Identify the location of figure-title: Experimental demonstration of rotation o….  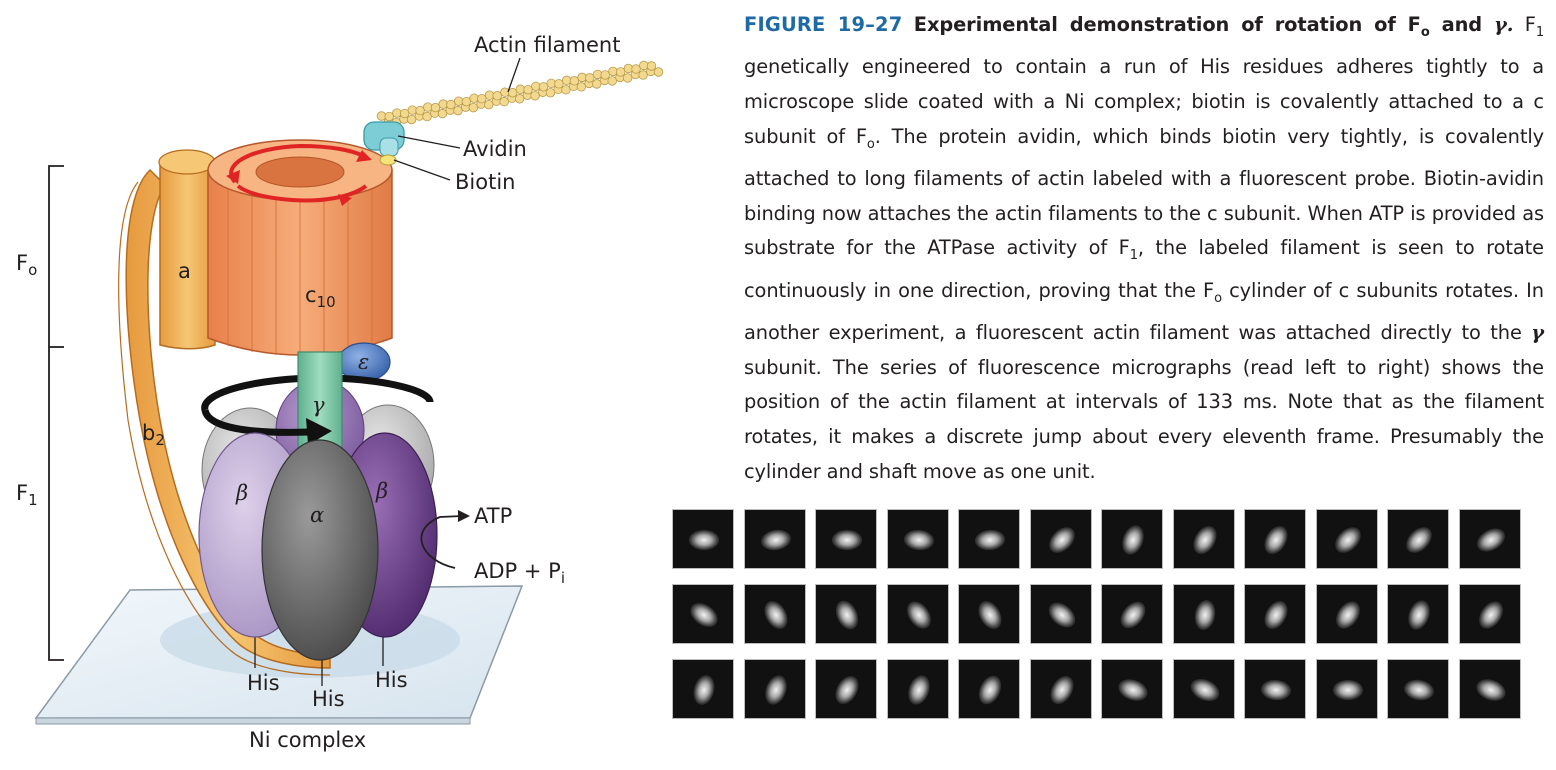
(1213, 26).